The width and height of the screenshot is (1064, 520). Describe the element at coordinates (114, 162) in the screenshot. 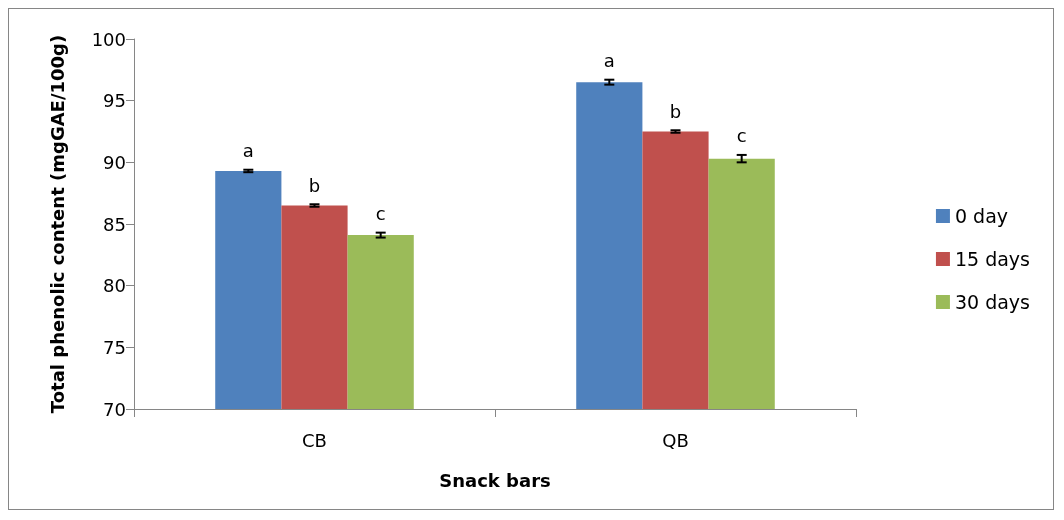

I see `y-tick-label: 90` at that location.